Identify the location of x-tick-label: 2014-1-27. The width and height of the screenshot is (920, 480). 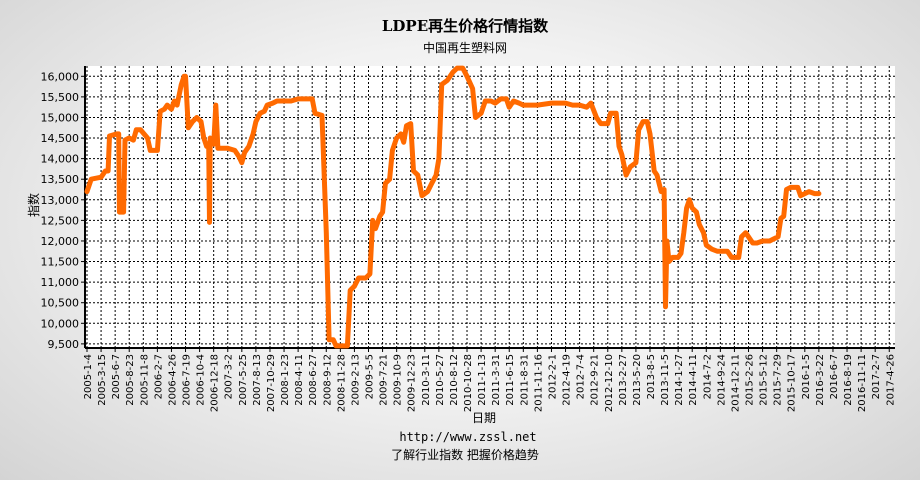
(679, 380).